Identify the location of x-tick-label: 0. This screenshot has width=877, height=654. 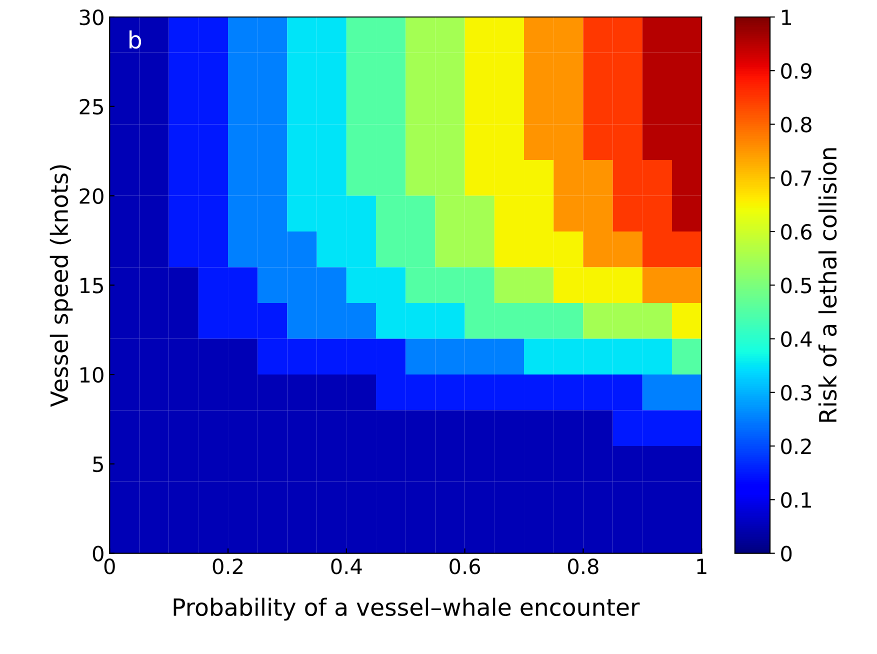
(109, 566).